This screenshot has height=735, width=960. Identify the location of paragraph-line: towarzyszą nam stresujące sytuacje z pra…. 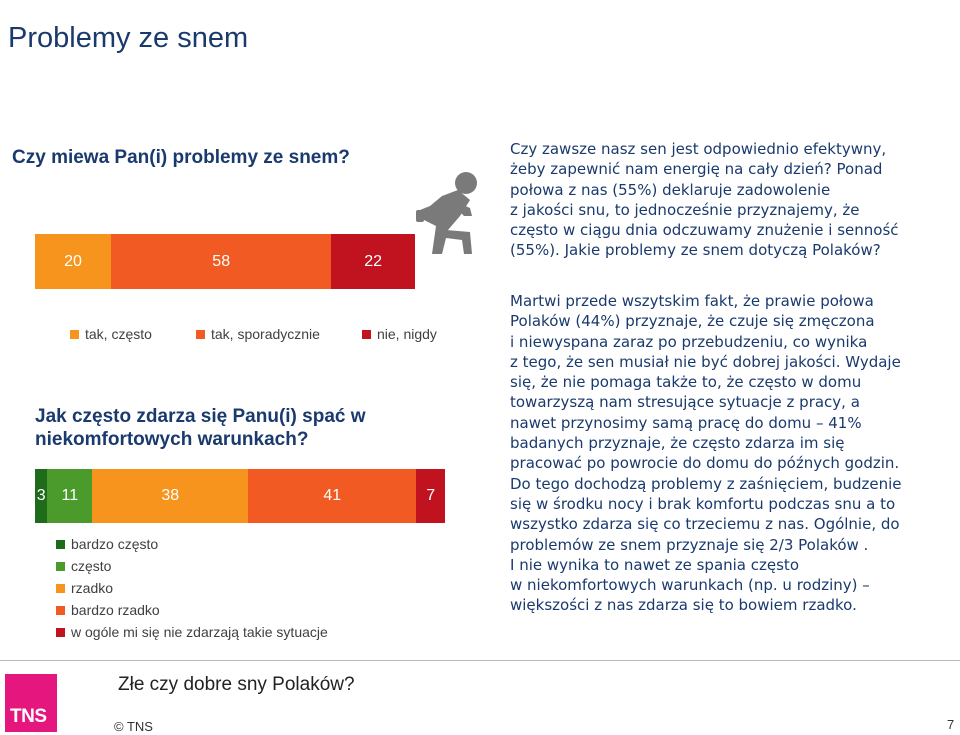
(685, 402).